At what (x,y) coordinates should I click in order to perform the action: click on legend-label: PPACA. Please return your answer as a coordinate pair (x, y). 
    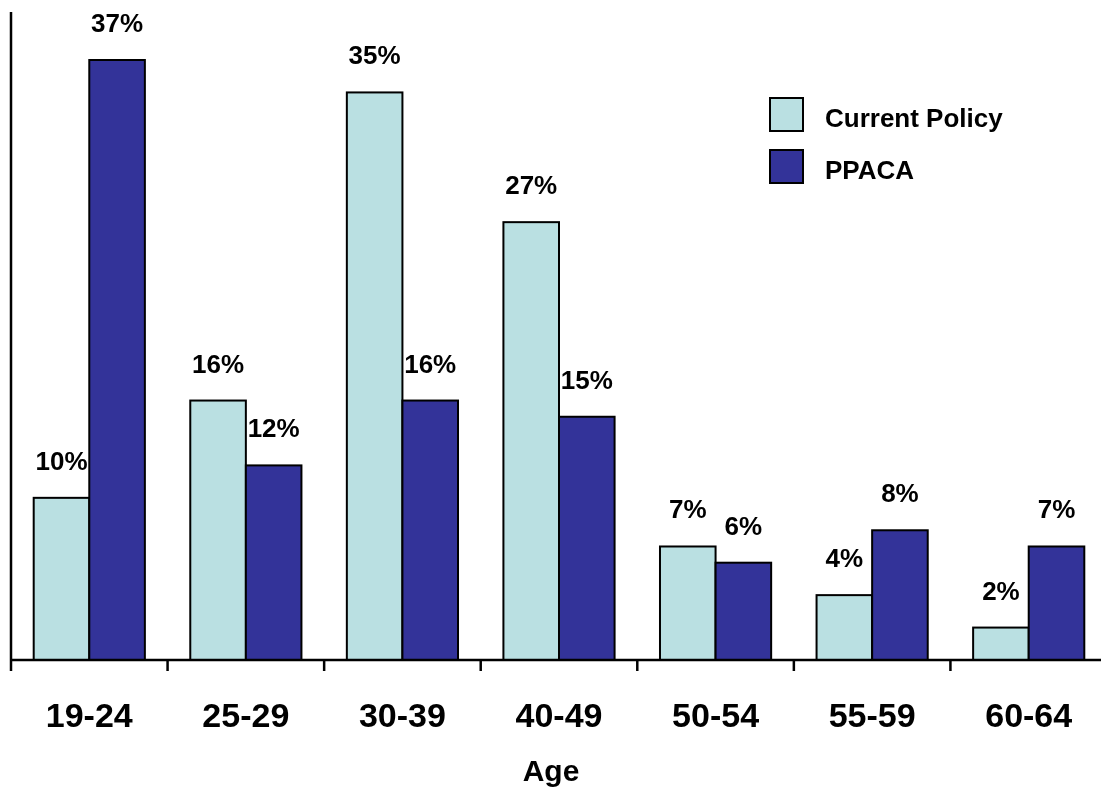
    Looking at the image, I should click on (870, 170).